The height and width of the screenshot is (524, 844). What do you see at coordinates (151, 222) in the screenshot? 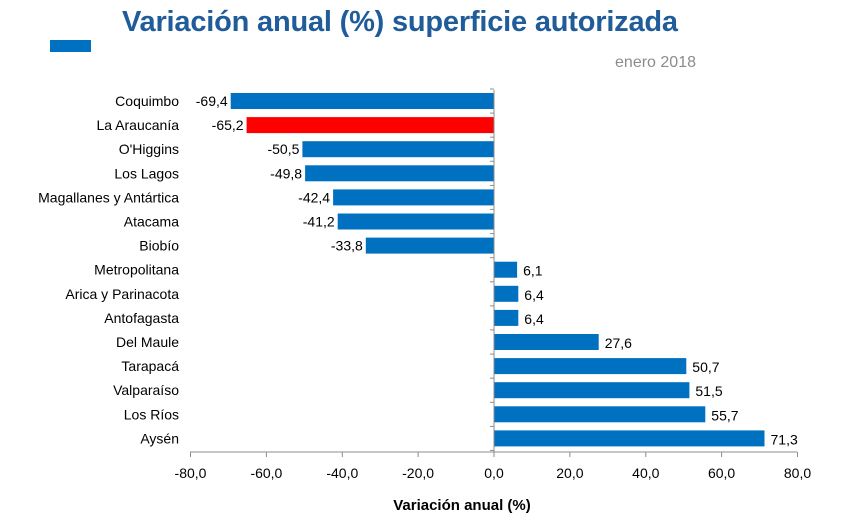
I see `category-label-5: Atacama` at bounding box center [151, 222].